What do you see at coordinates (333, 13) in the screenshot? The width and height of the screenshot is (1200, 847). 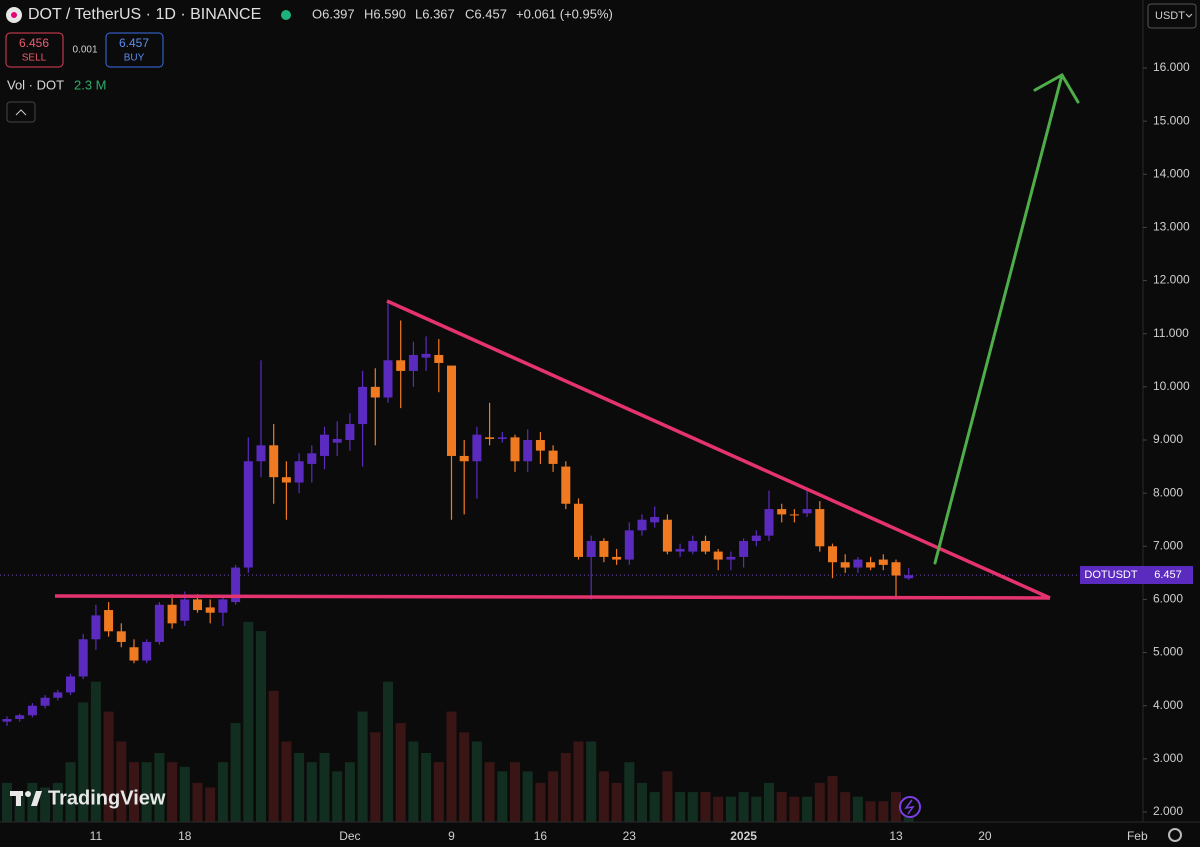 I see `open-value: O6.397` at bounding box center [333, 13].